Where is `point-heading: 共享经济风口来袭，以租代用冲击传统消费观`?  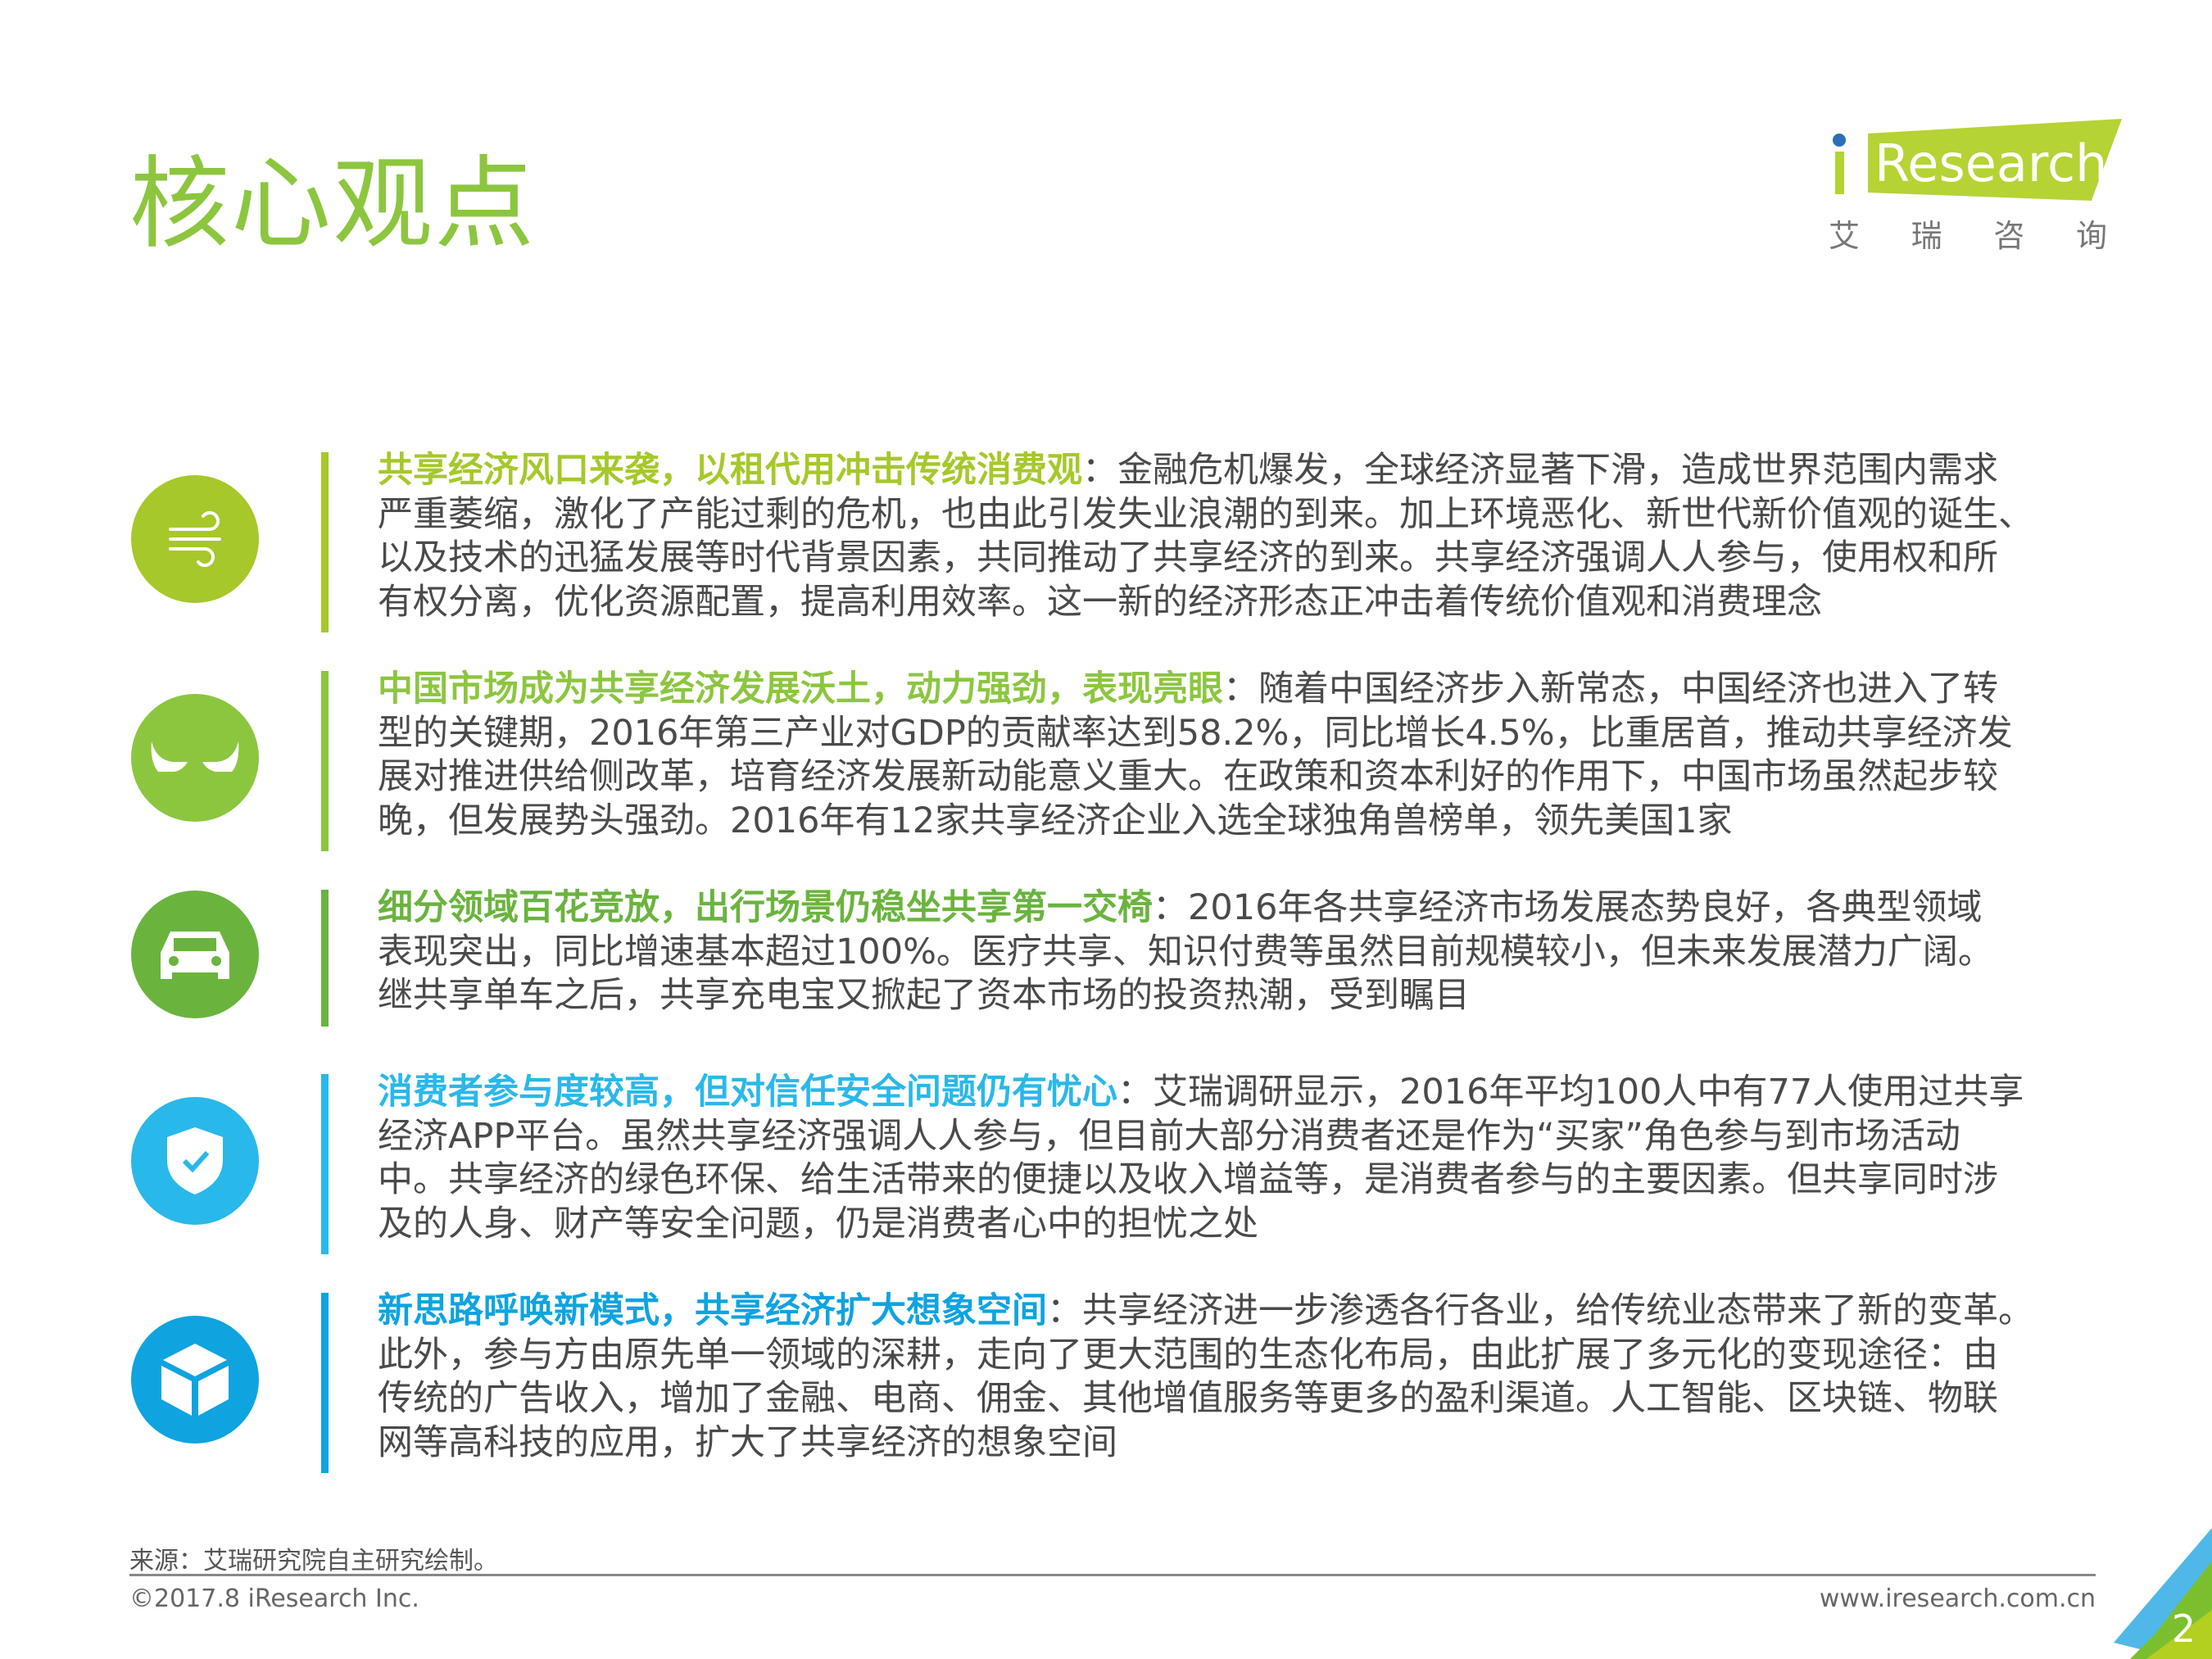
point-heading: 共享经济风口来袭，以租代用冲击传统消费观 is located at coordinates (730, 470).